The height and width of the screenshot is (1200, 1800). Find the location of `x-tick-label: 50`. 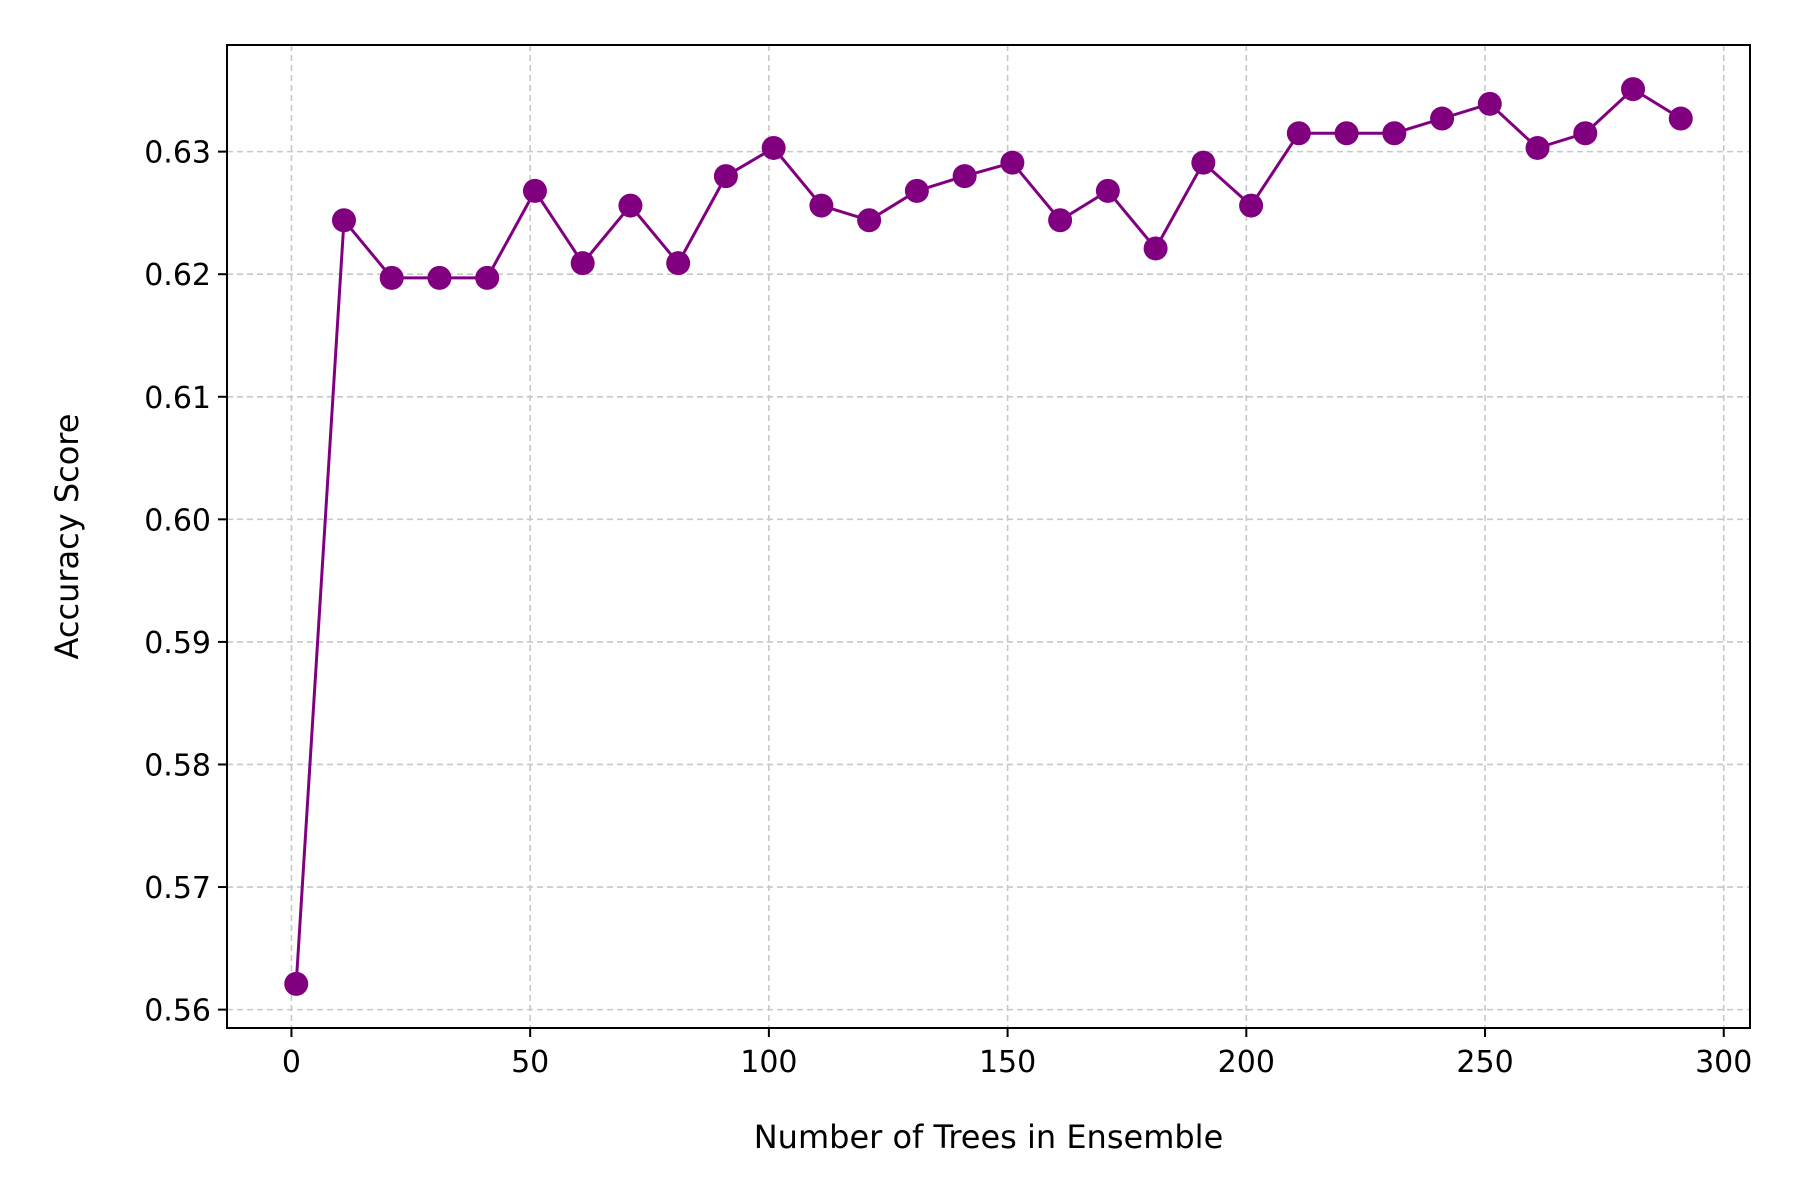

x-tick-label: 50 is located at coordinates (530, 1062).